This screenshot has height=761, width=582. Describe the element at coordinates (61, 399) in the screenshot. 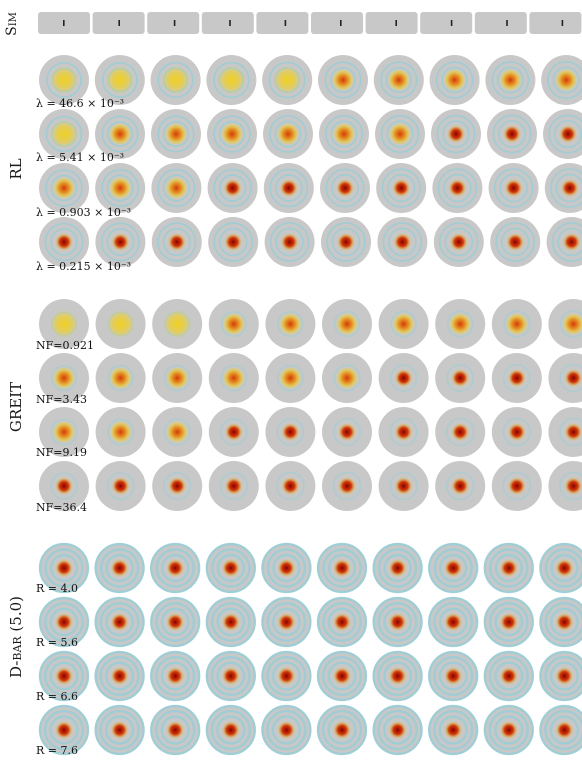

I see `param-label-greit-2: NF=3.43` at that location.